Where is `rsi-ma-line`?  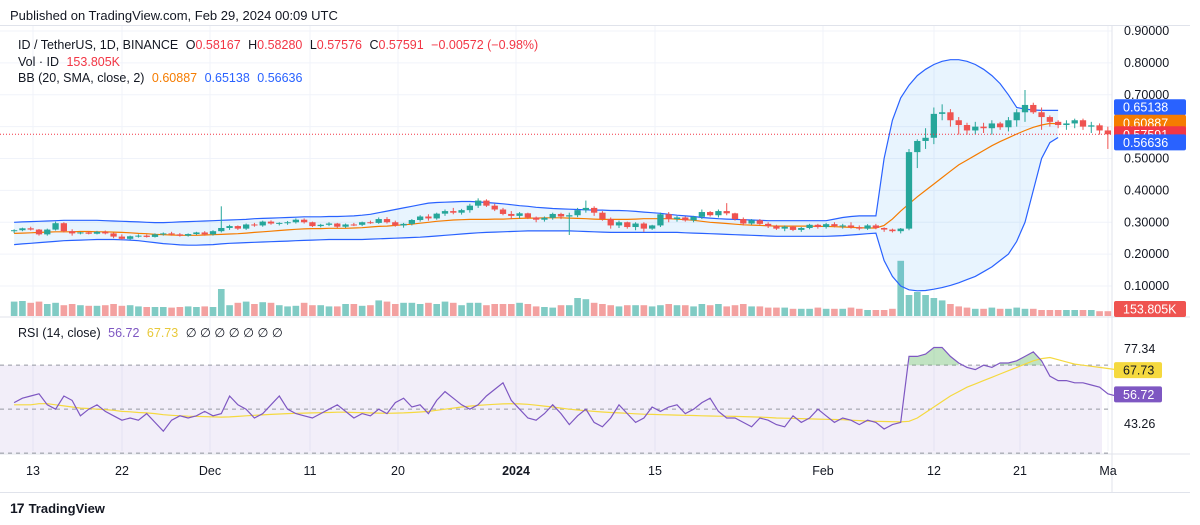 rsi-ma-line is located at coordinates (569, 389).